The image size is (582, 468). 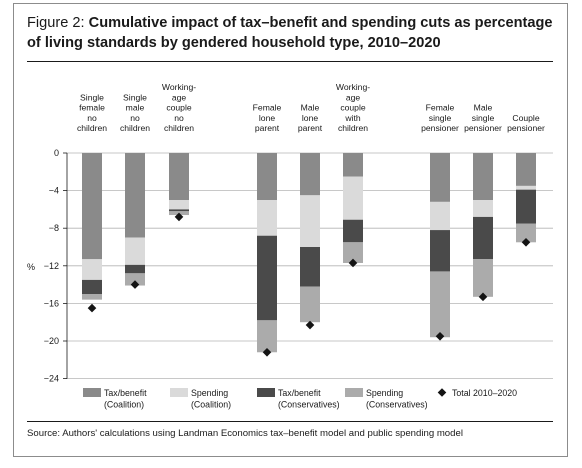 What do you see at coordinates (51, 341) in the screenshot?
I see `y-tick-label: −20` at bounding box center [51, 341].